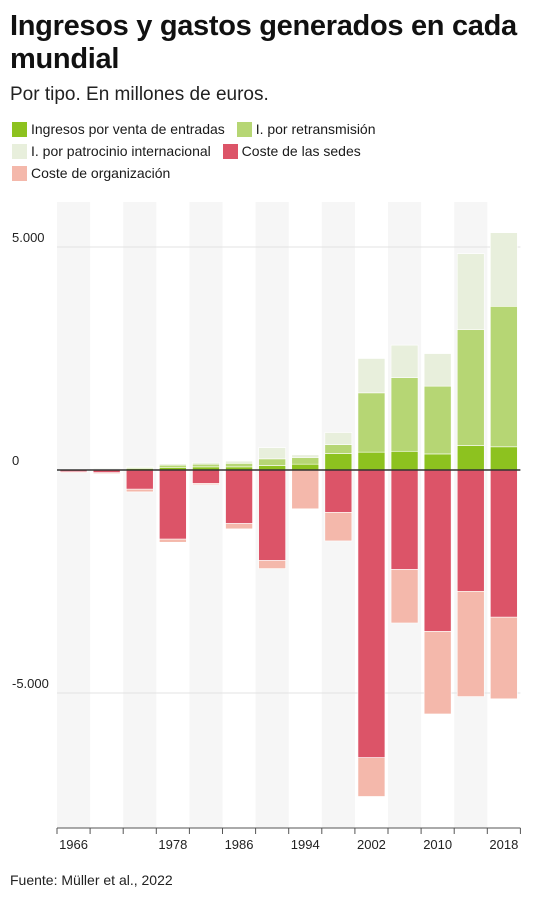  I want to click on legend-label: Coste de las sedes, so click(301, 151).